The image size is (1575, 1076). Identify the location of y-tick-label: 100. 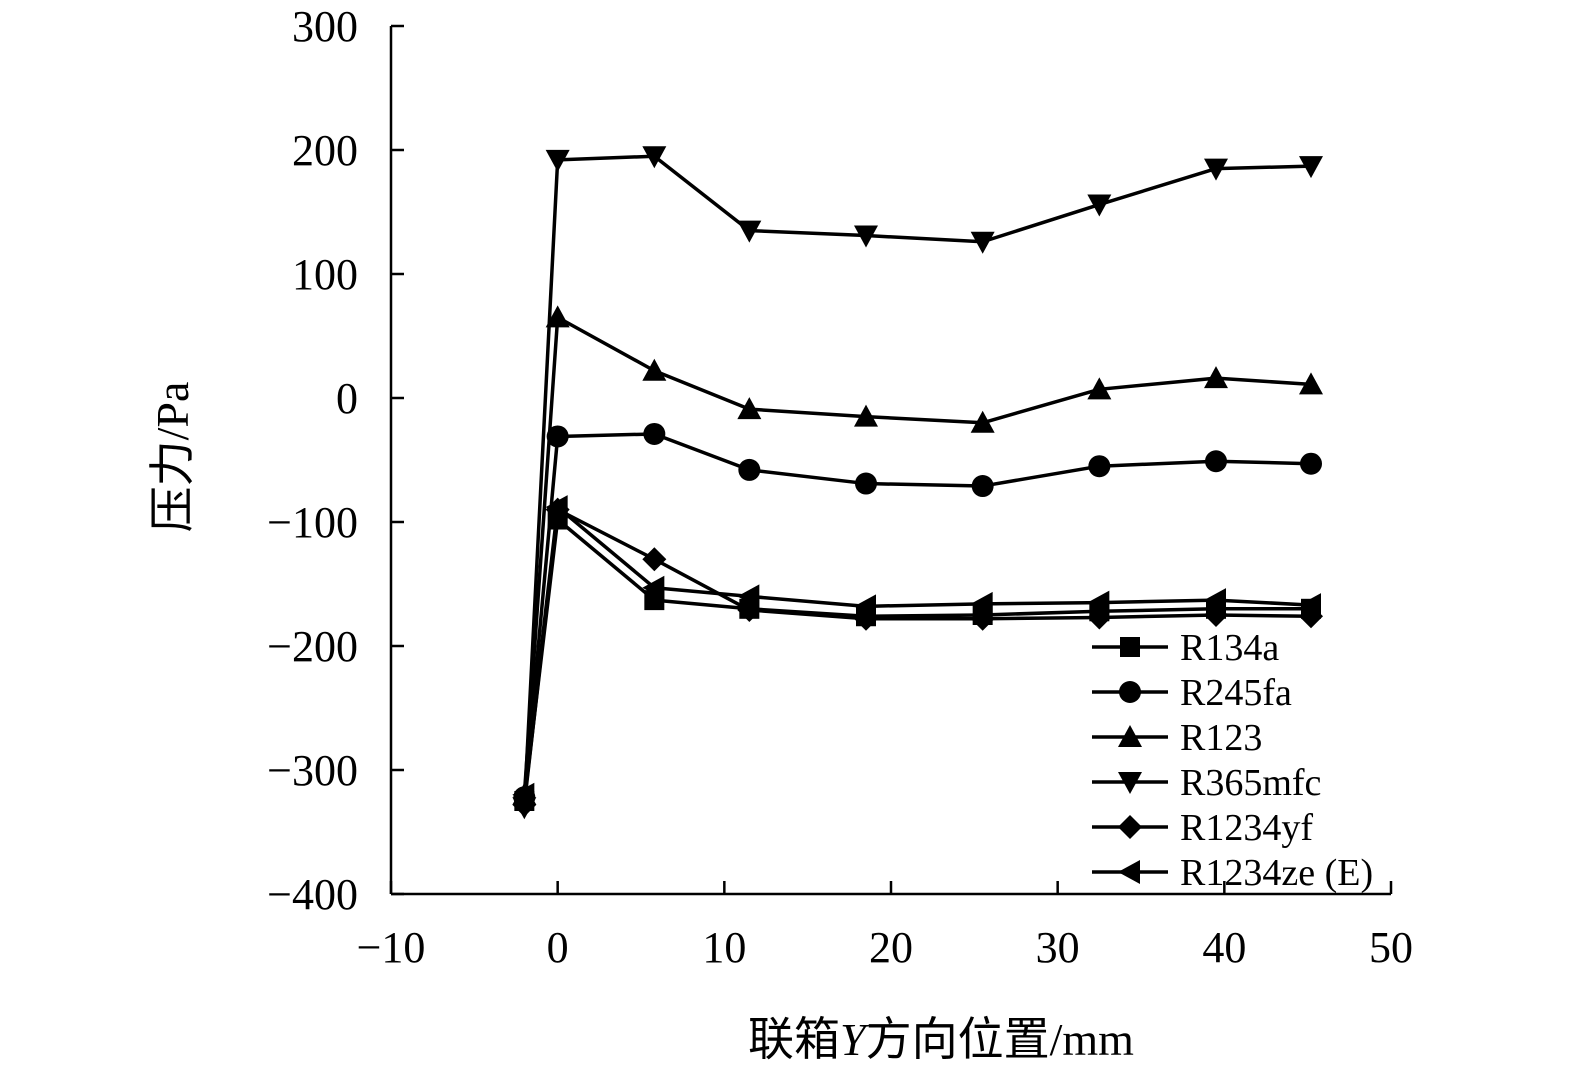
(325, 274).